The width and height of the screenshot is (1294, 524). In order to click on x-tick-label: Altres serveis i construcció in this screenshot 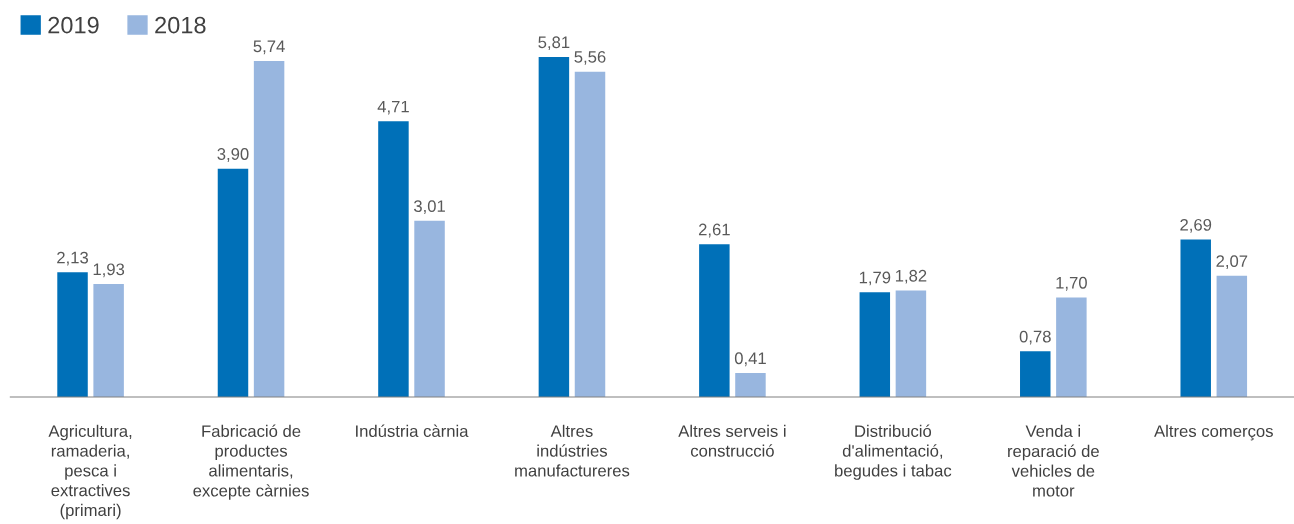, I will do `click(732, 440)`.